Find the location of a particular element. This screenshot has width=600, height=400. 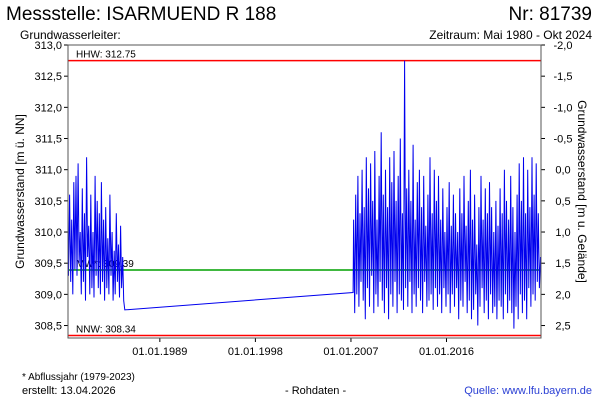

y-axis-right: 2,5 2,0 1,5 1,0 0,5 0,0 -0,5 -1,0 -1,5 -2,0 is located at coordinates (556, 186).